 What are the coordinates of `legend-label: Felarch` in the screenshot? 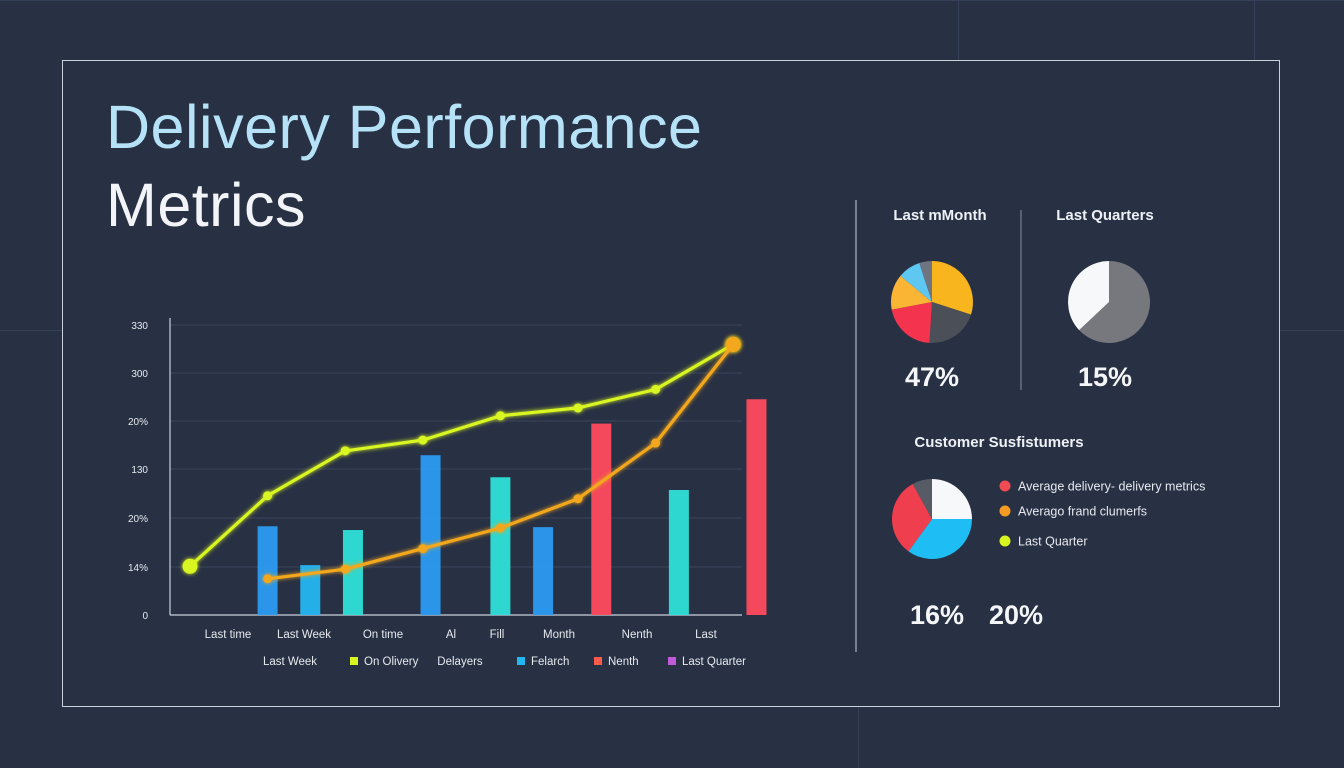 It's located at (550, 662).